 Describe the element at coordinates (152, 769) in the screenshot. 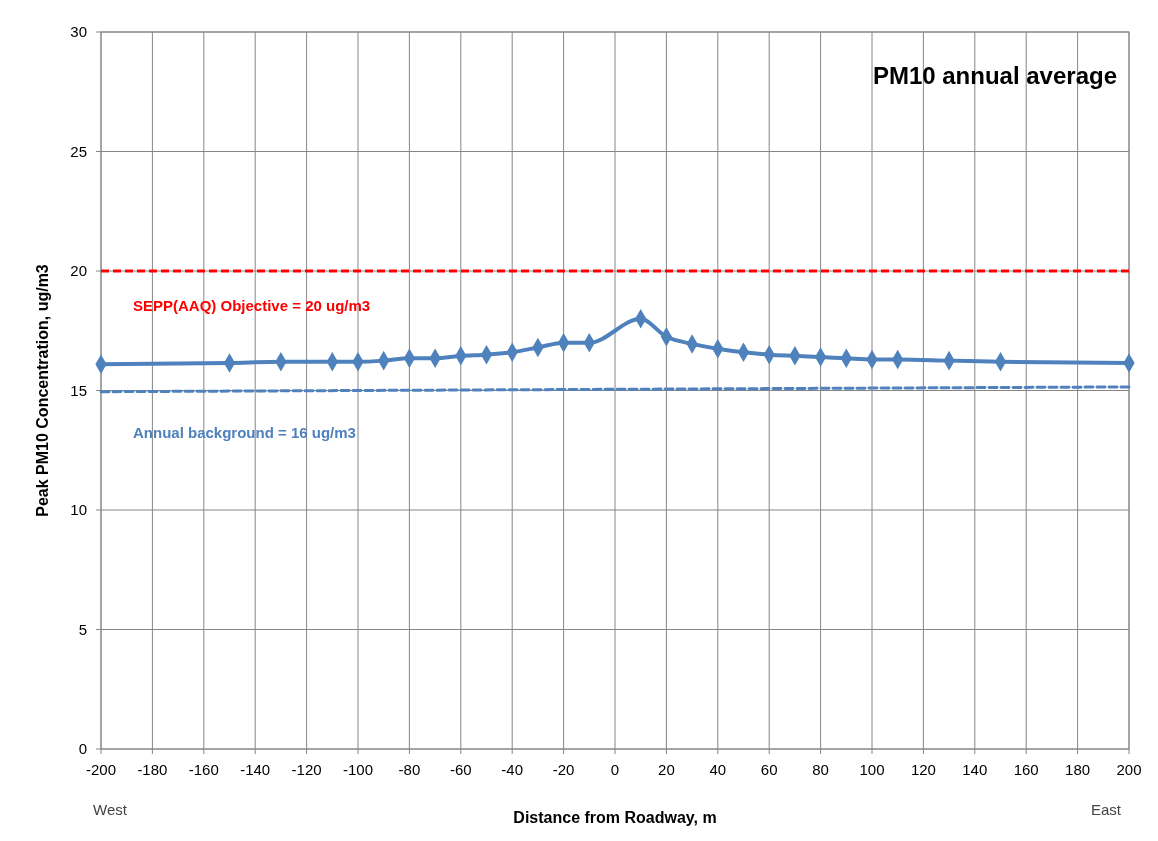

I see `x-tick-label: -180` at that location.